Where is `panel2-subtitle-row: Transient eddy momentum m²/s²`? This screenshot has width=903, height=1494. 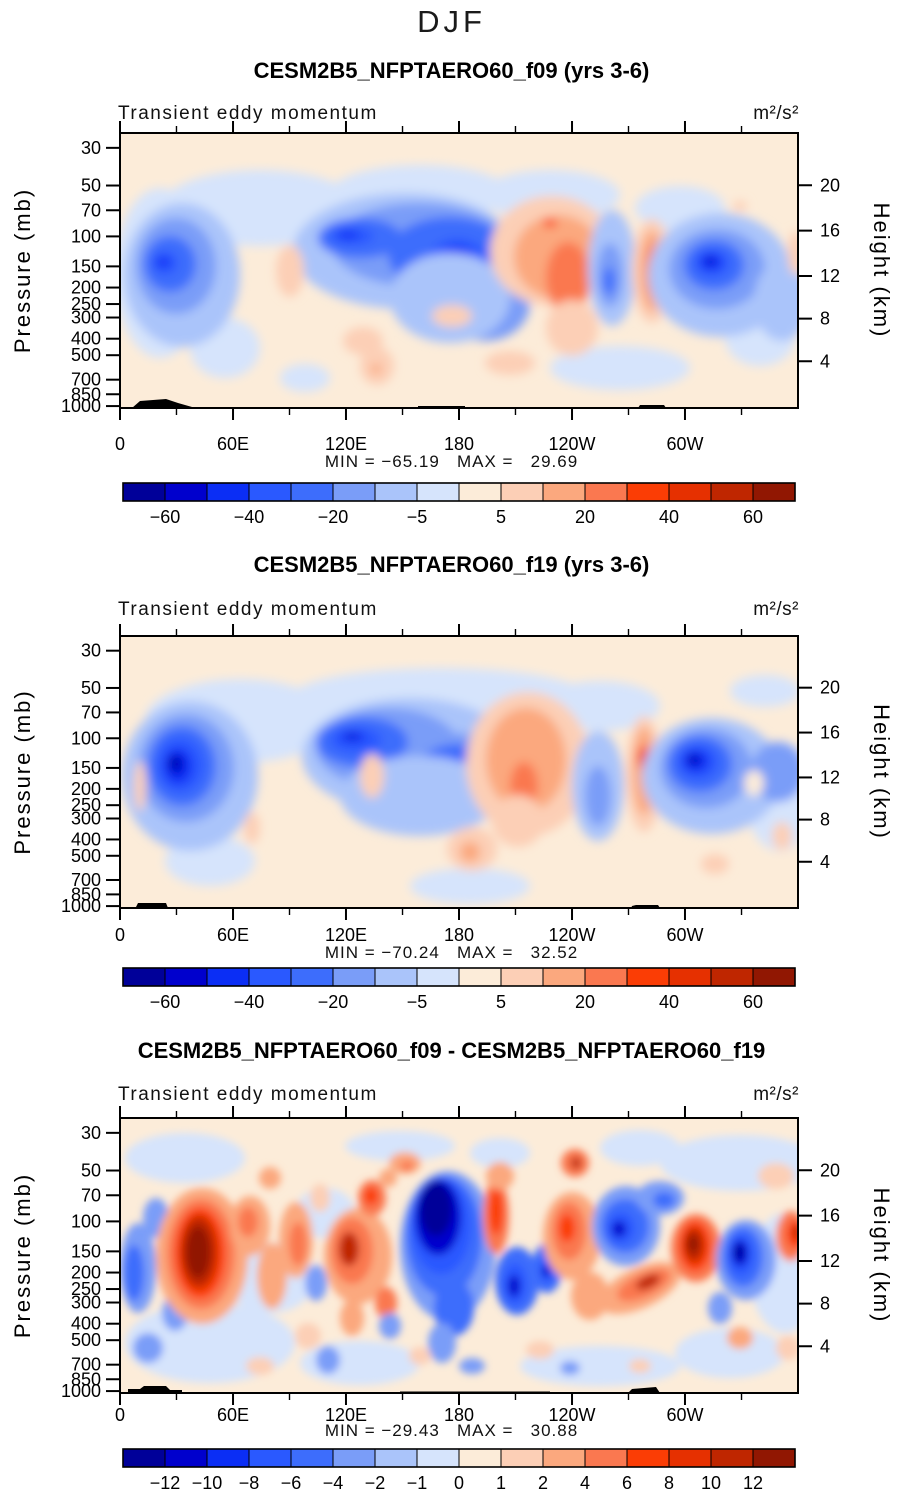 panel2-subtitle-row: Transient eddy momentum m²/s² is located at coordinates (458, 610).